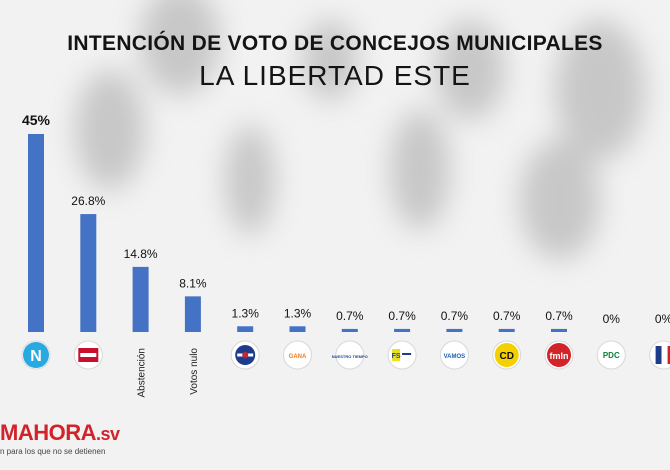 This screenshot has width=670, height=470. I want to click on brand-logo: MAHORA.sv, so click(60, 433).